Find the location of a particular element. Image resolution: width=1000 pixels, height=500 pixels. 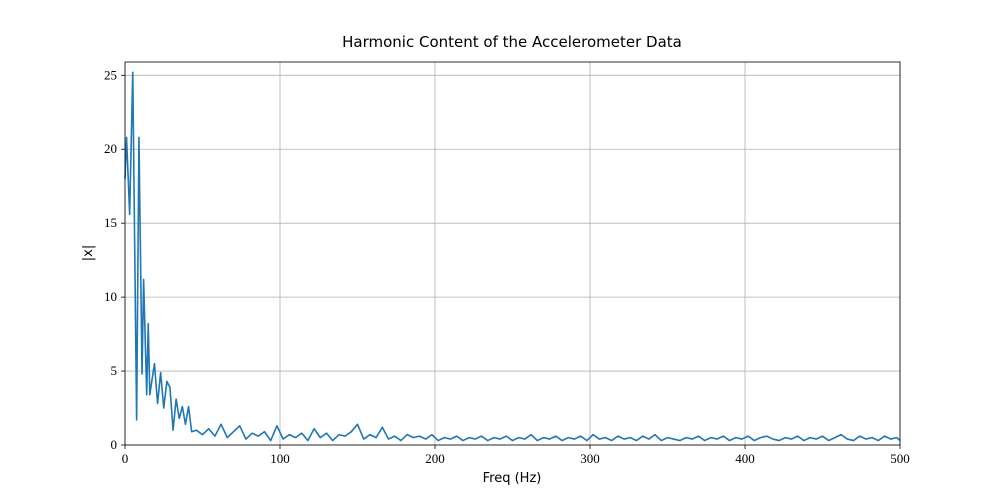

y-tick-label: 0 is located at coordinates (114, 444).